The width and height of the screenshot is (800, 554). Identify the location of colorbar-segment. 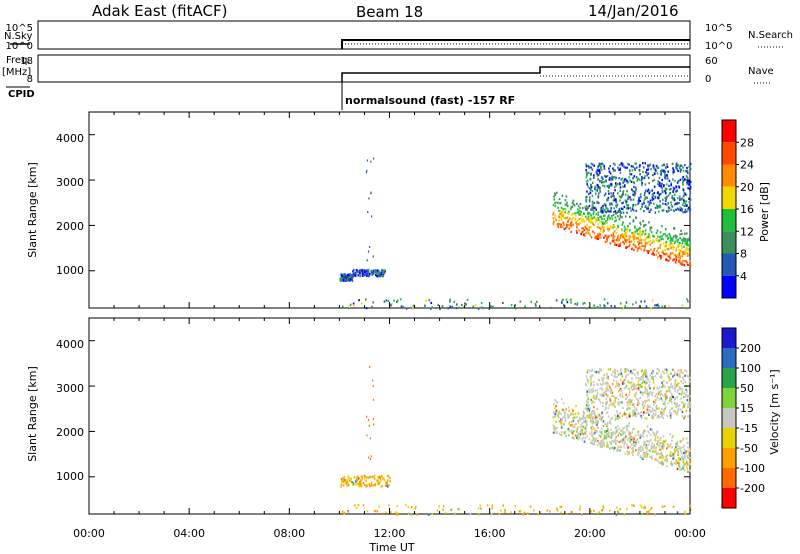
(729, 264).